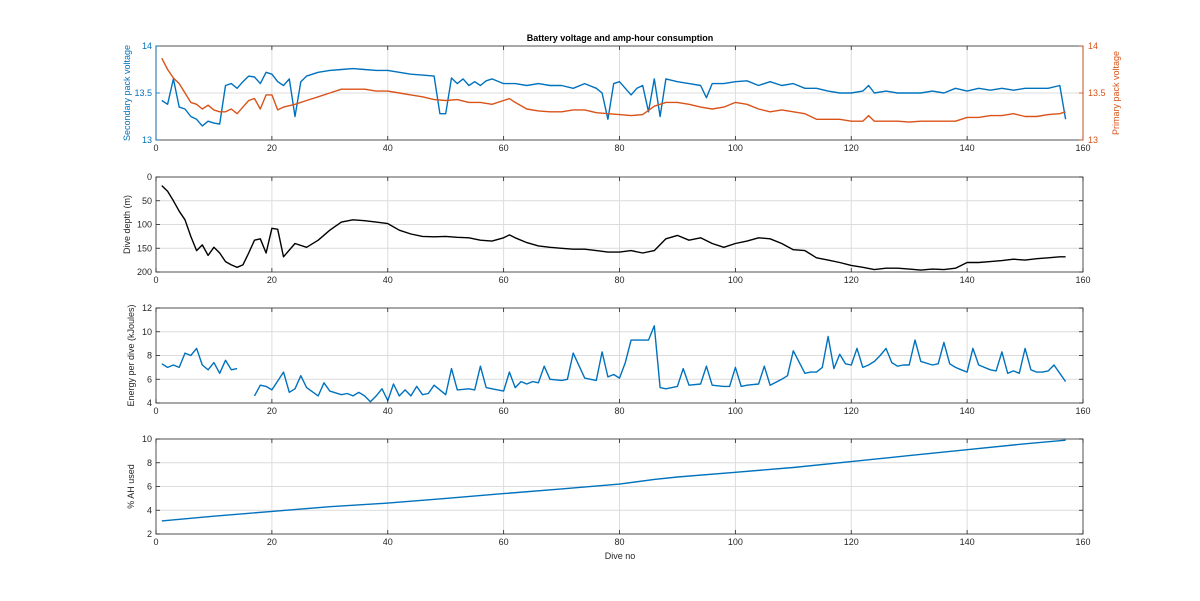 Image resolution: width=1200 pixels, height=601 pixels. Describe the element at coordinates (143, 93) in the screenshot. I see `y-tick-label: 13.5` at that location.